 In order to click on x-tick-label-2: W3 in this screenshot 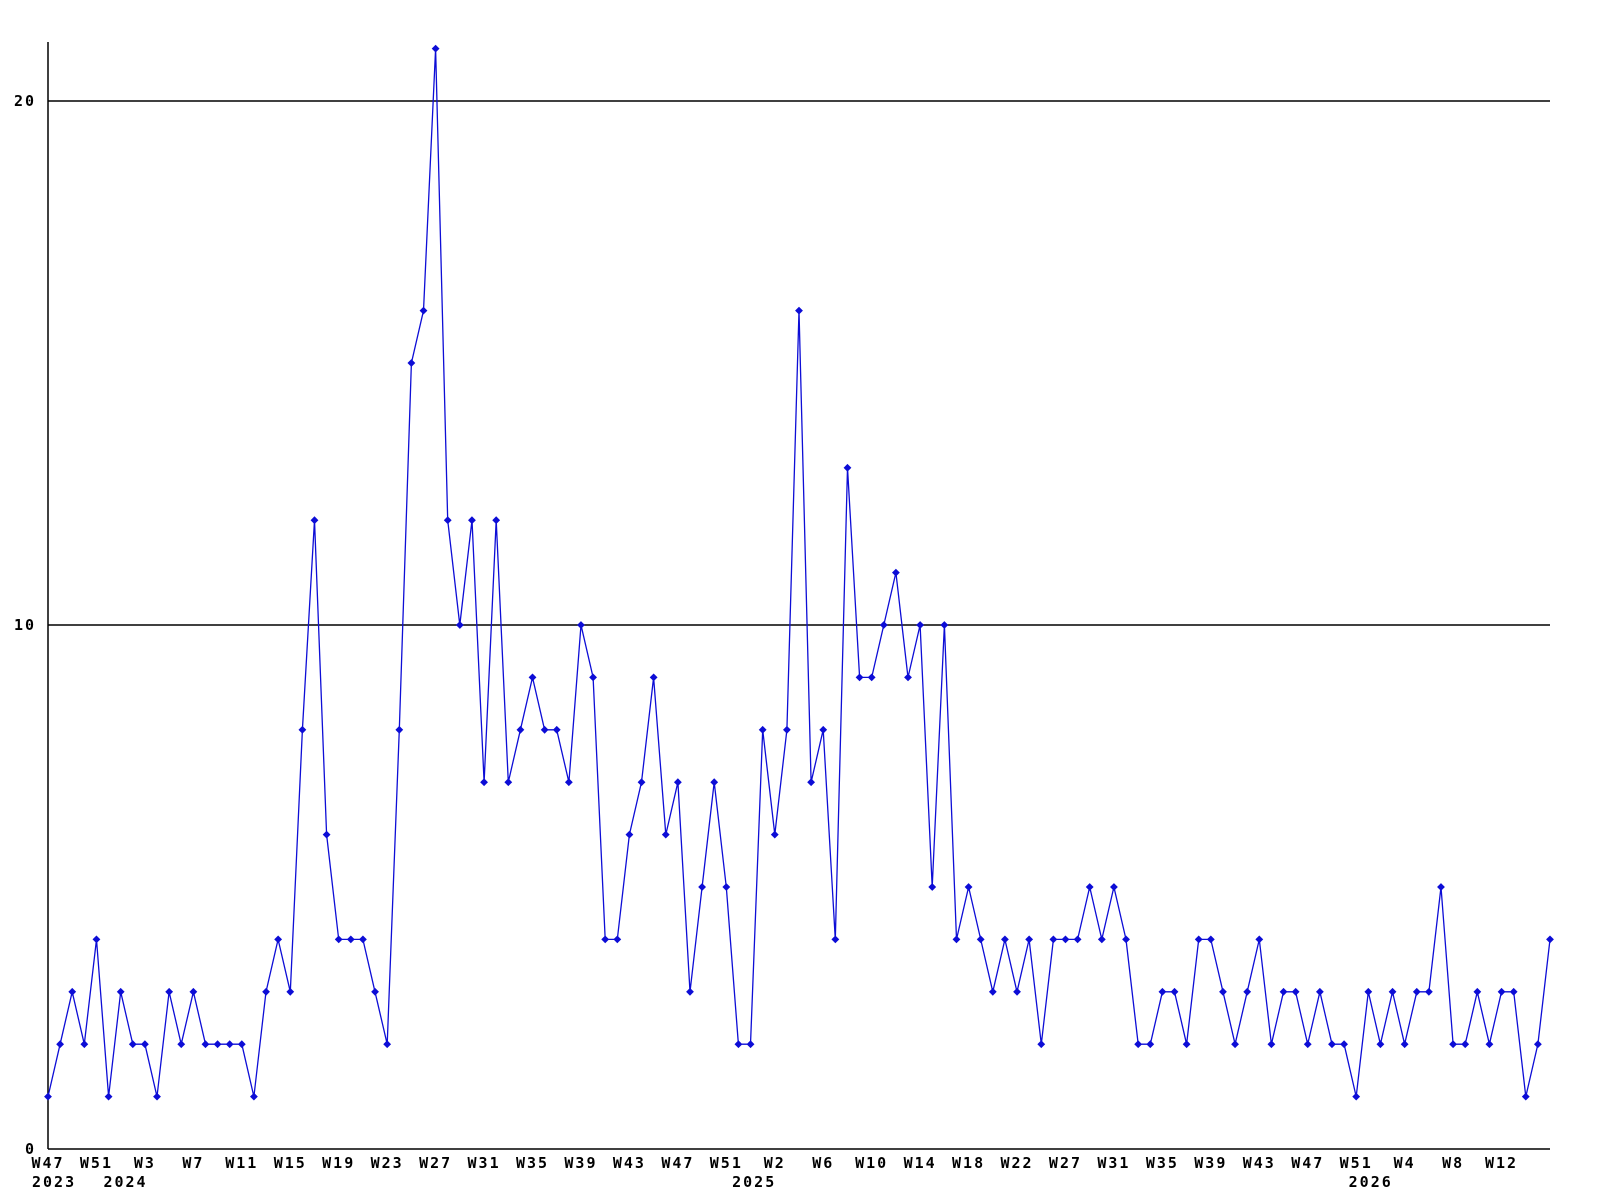, I will do `click(145, 1163)`.